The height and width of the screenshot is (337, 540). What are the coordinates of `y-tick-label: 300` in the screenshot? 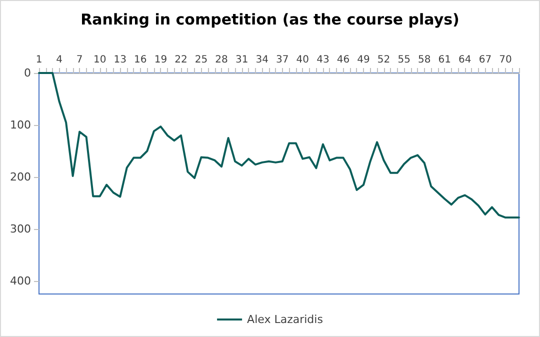 It's located at (20, 229).